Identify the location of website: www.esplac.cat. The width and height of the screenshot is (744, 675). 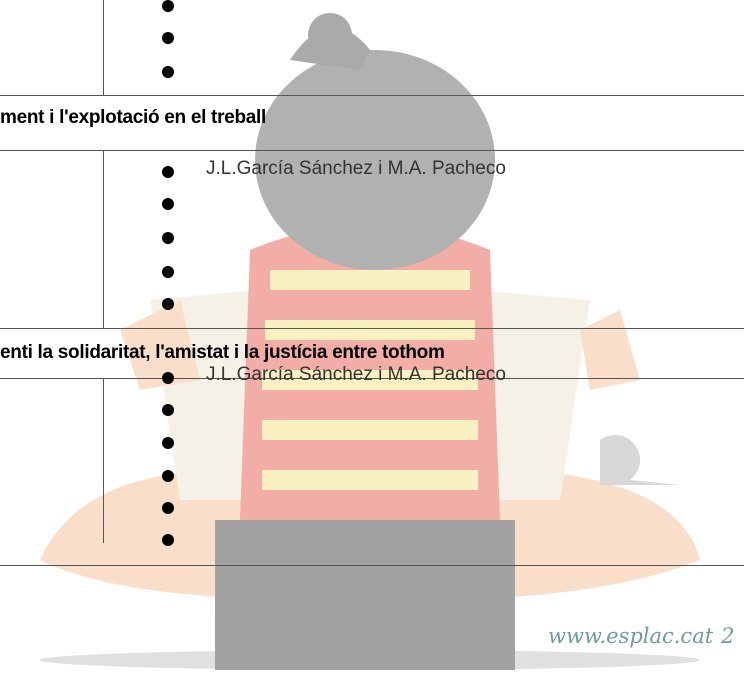
(631, 636).